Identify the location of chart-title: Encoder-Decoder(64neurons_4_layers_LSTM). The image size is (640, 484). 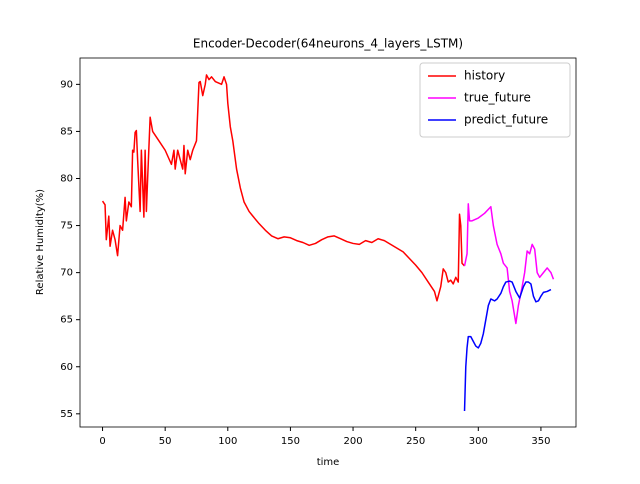
(328, 44).